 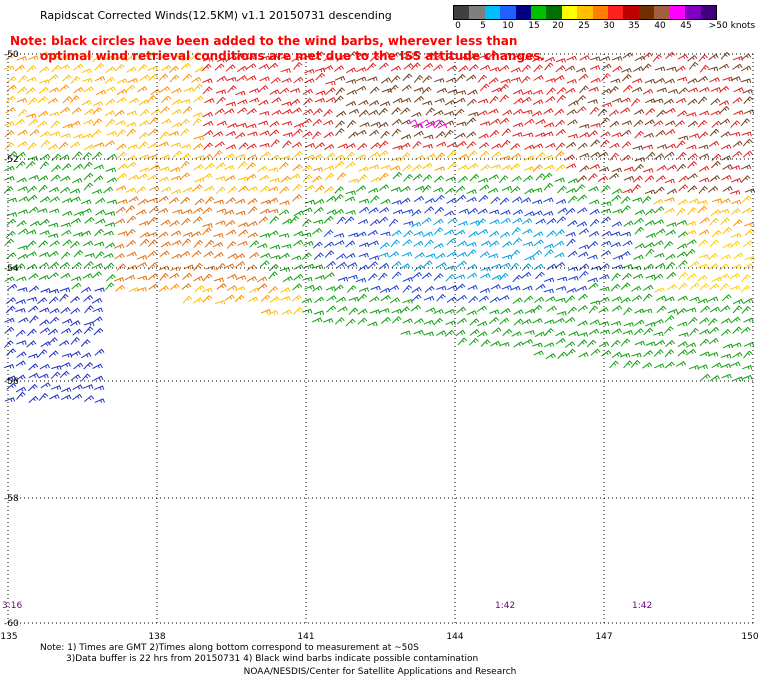 I want to click on time-label-right: 1:42, so click(x=642, y=606).